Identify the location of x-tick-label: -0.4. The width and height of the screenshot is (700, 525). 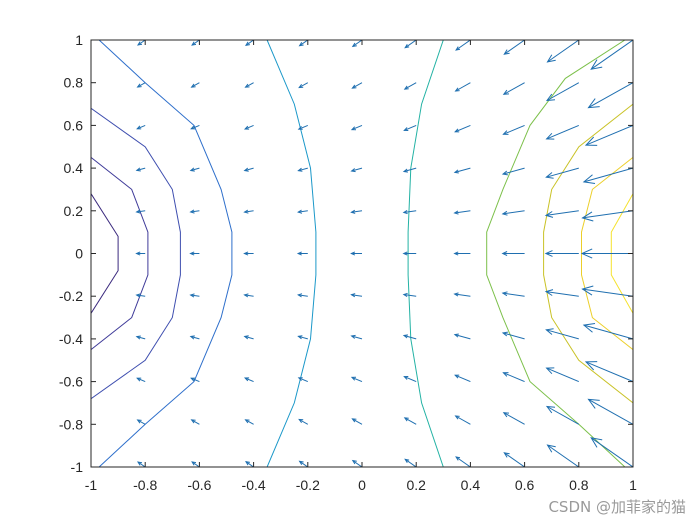
(254, 485).